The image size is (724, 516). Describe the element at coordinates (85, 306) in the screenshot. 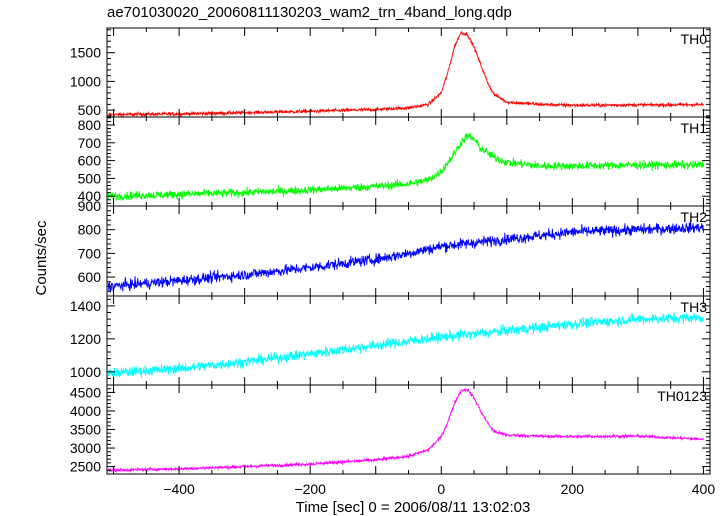

I see `y-tick-label: 1400` at that location.